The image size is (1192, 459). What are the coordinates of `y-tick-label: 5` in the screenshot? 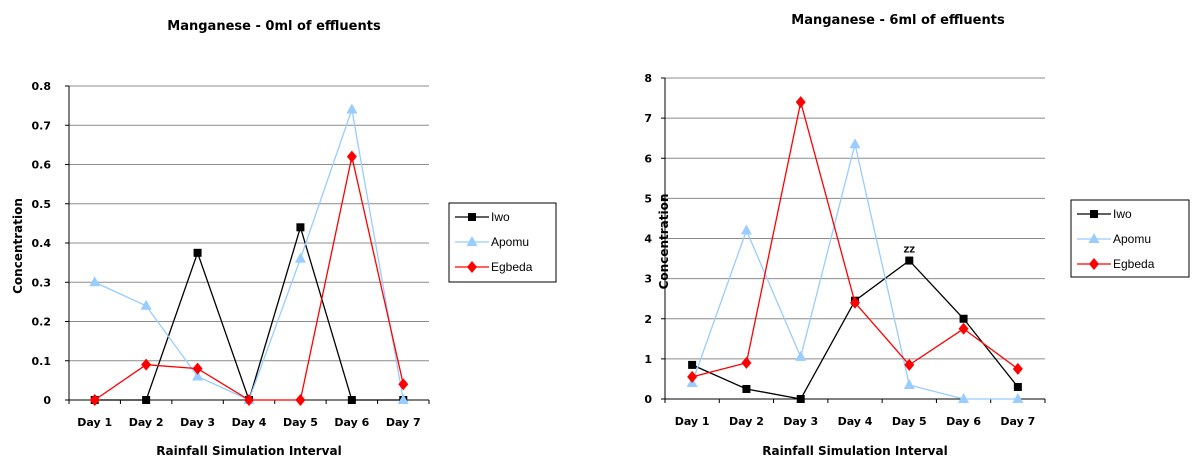 It's located at (648, 198).